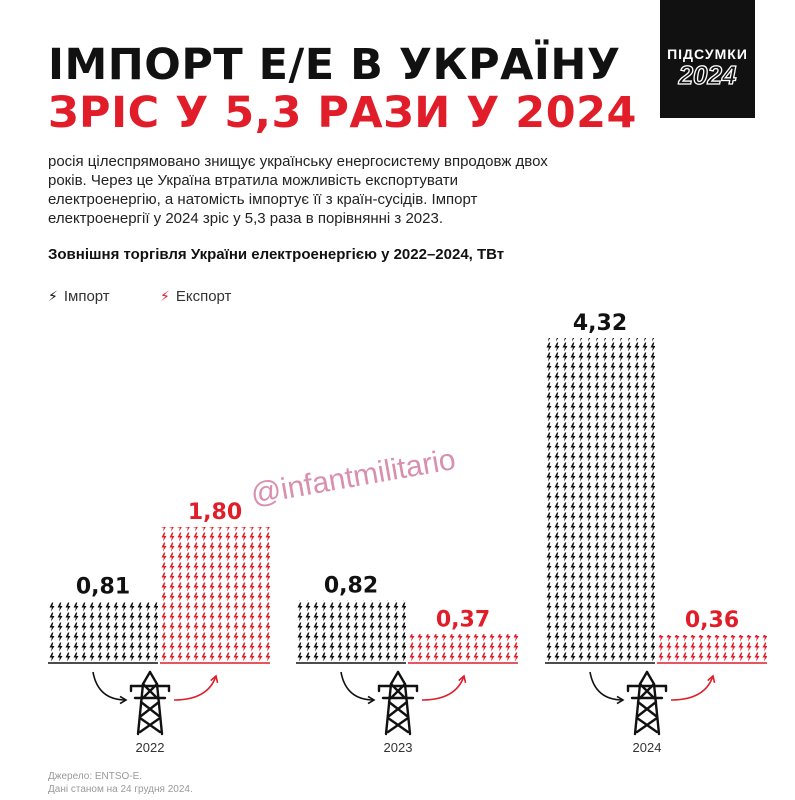 Image resolution: width=795 pixels, height=800 pixels. I want to click on title-line-2: ЗРІС У 5,3 РАЗИ У 2024, so click(342, 113).